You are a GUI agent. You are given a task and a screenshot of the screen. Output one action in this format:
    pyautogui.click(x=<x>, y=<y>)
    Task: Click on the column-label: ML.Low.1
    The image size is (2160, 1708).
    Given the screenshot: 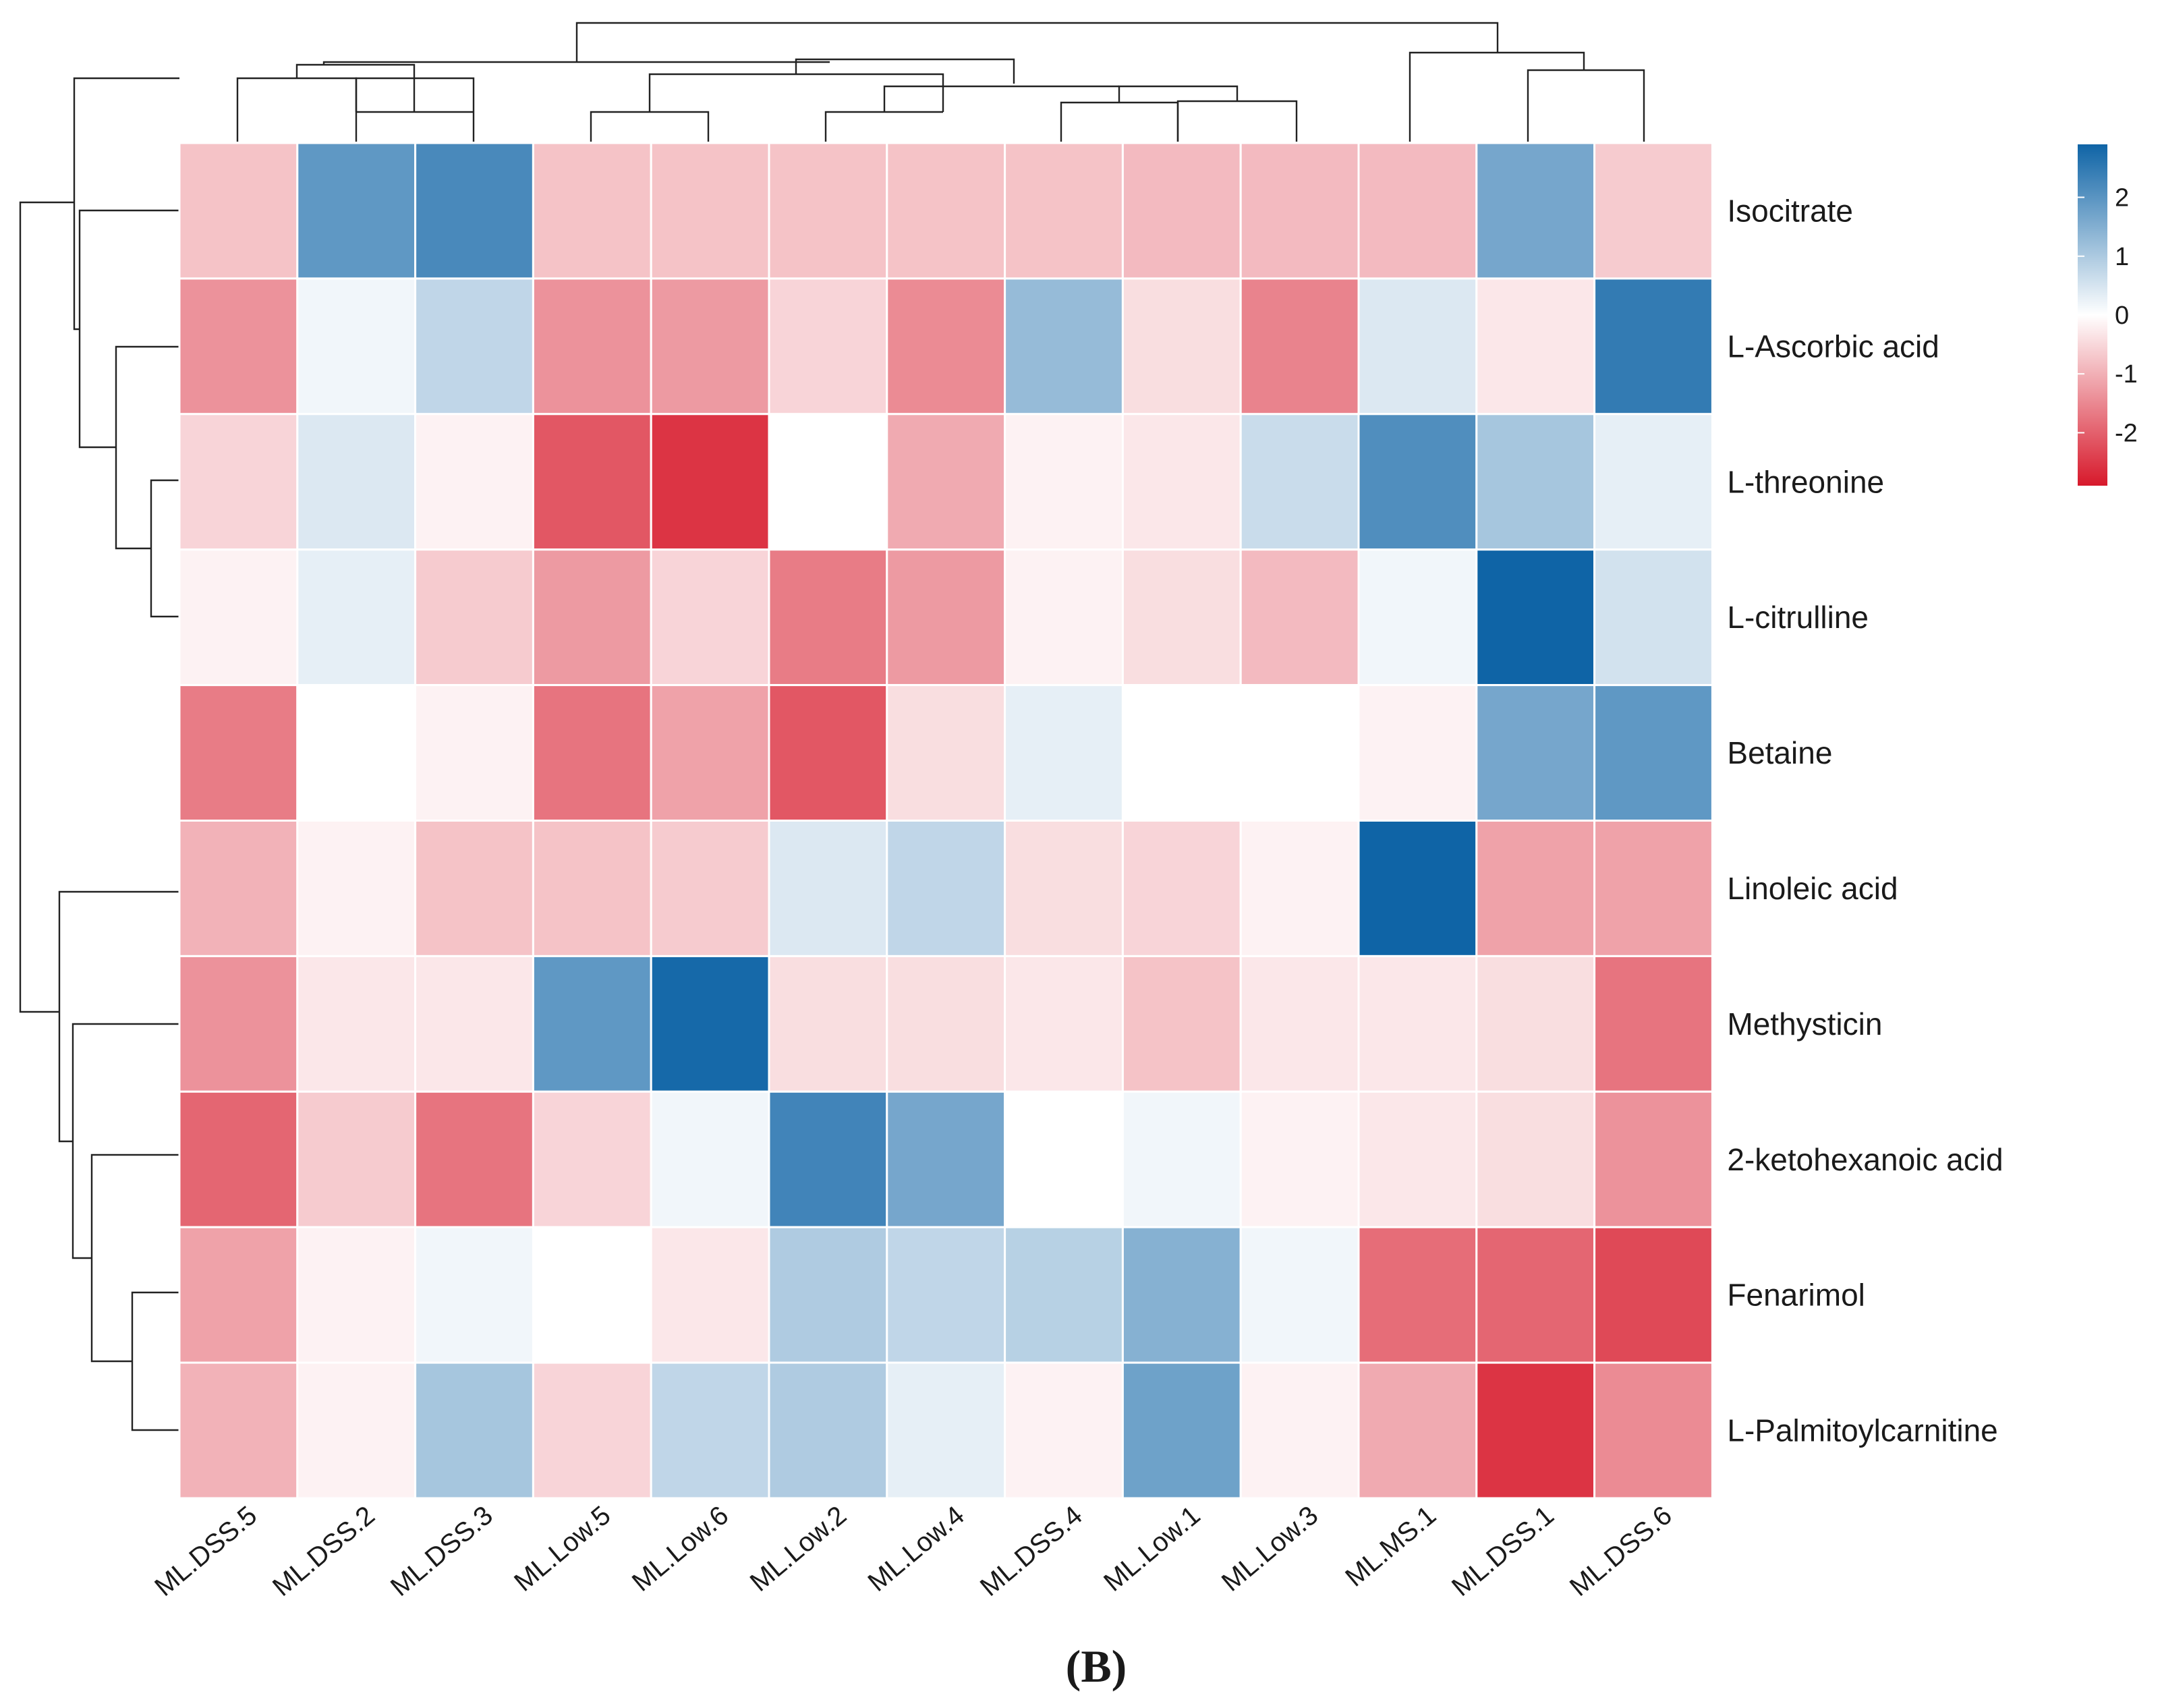 What is the action you would take?
    pyautogui.click(x=1151, y=1548)
    